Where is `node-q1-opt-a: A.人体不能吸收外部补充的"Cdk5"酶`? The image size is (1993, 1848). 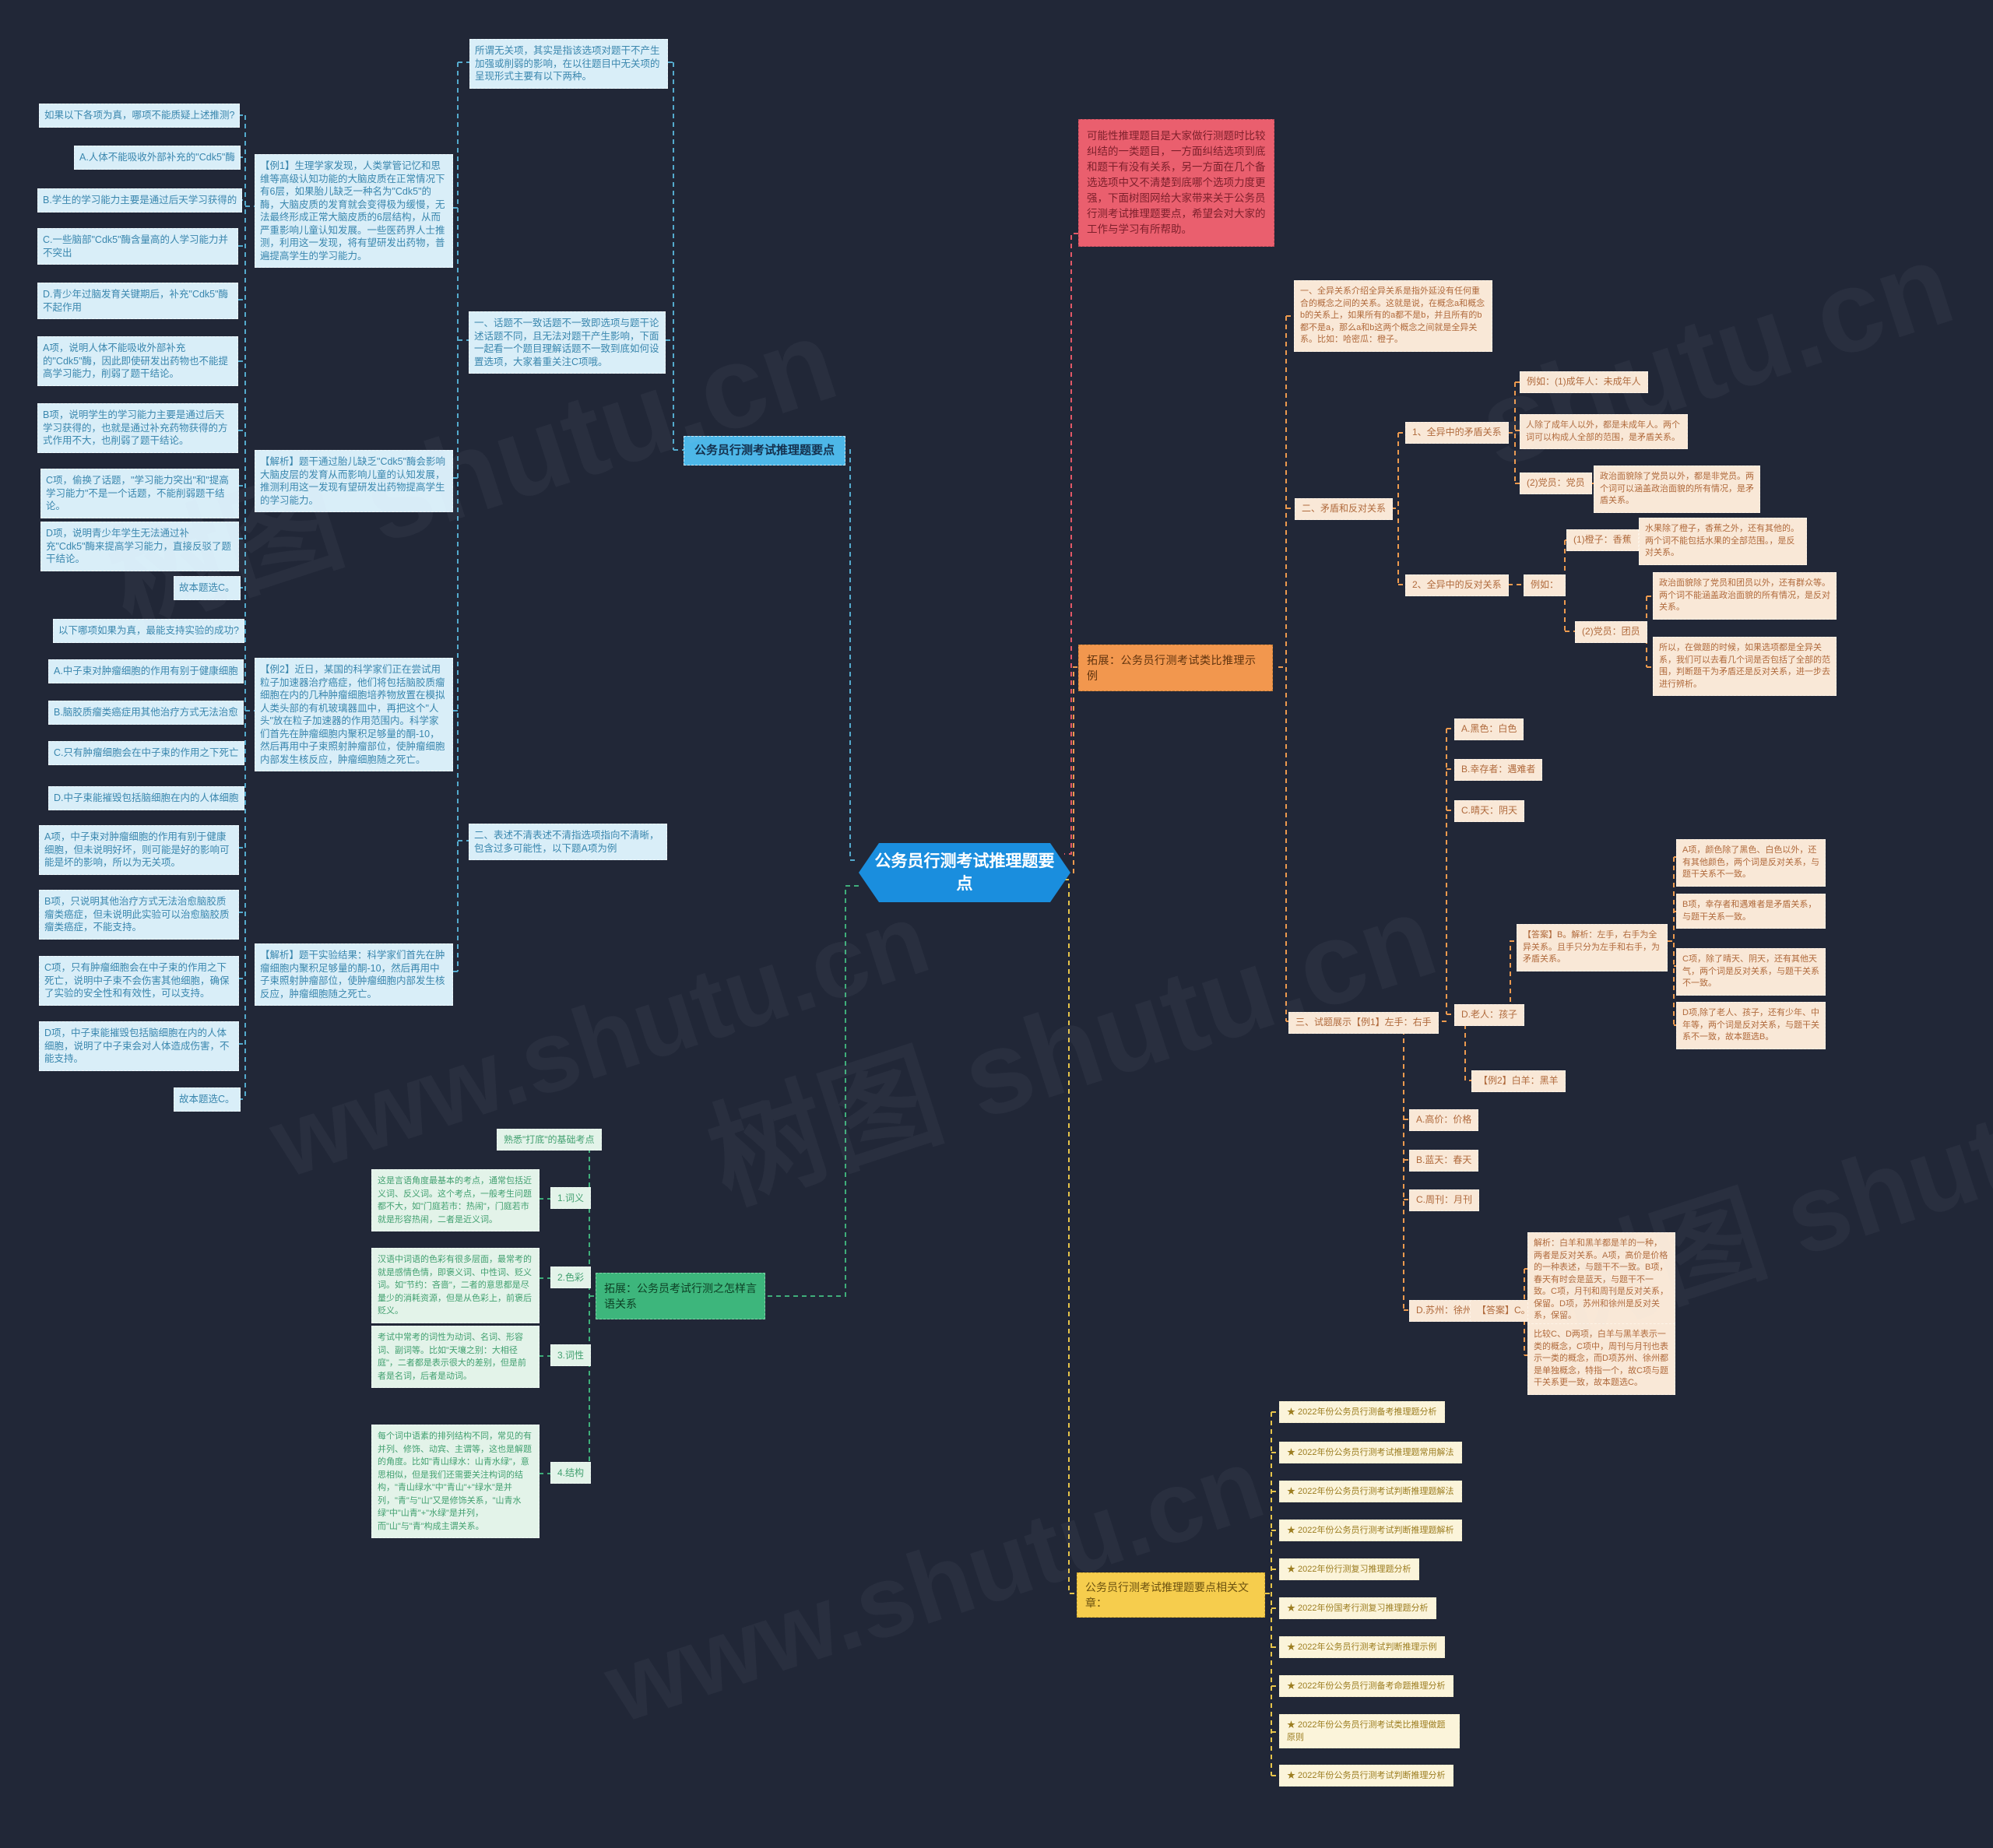 node-q1-opt-a: A.人体不能吸收外部补充的"Cdk5"酶 is located at coordinates (157, 158).